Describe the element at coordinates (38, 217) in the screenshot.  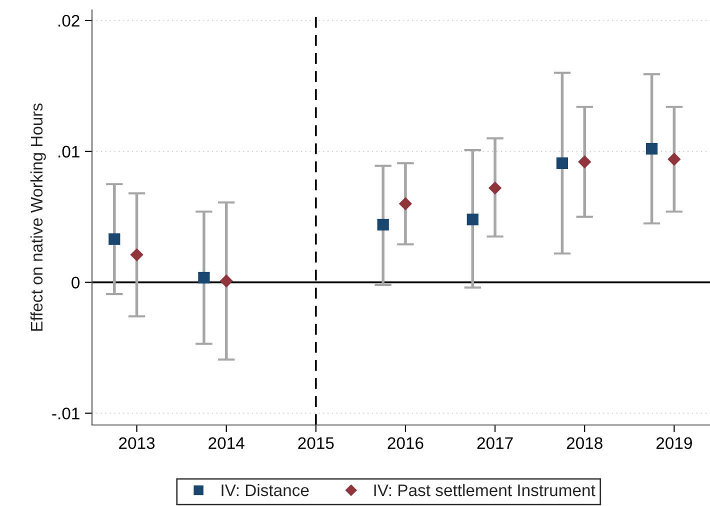
I see `y-axis-title: Effect on native Working Hours` at that location.